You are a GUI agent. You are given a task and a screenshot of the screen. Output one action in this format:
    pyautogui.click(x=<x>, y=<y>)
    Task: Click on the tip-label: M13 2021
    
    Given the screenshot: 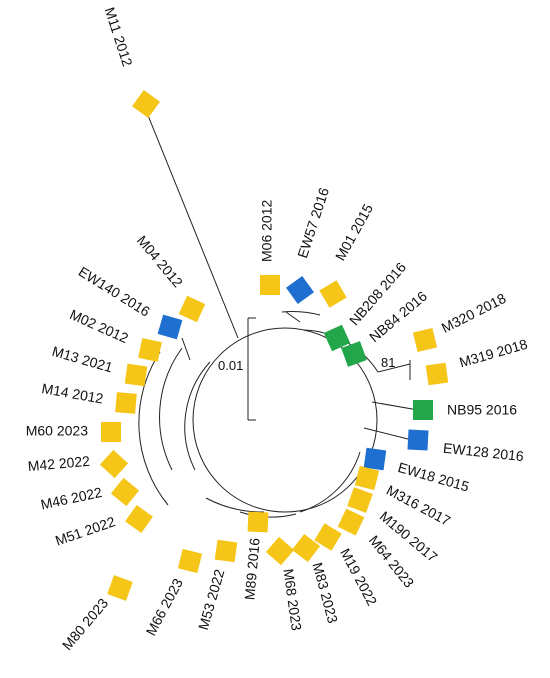 What is the action you would take?
    pyautogui.click(x=82, y=359)
    